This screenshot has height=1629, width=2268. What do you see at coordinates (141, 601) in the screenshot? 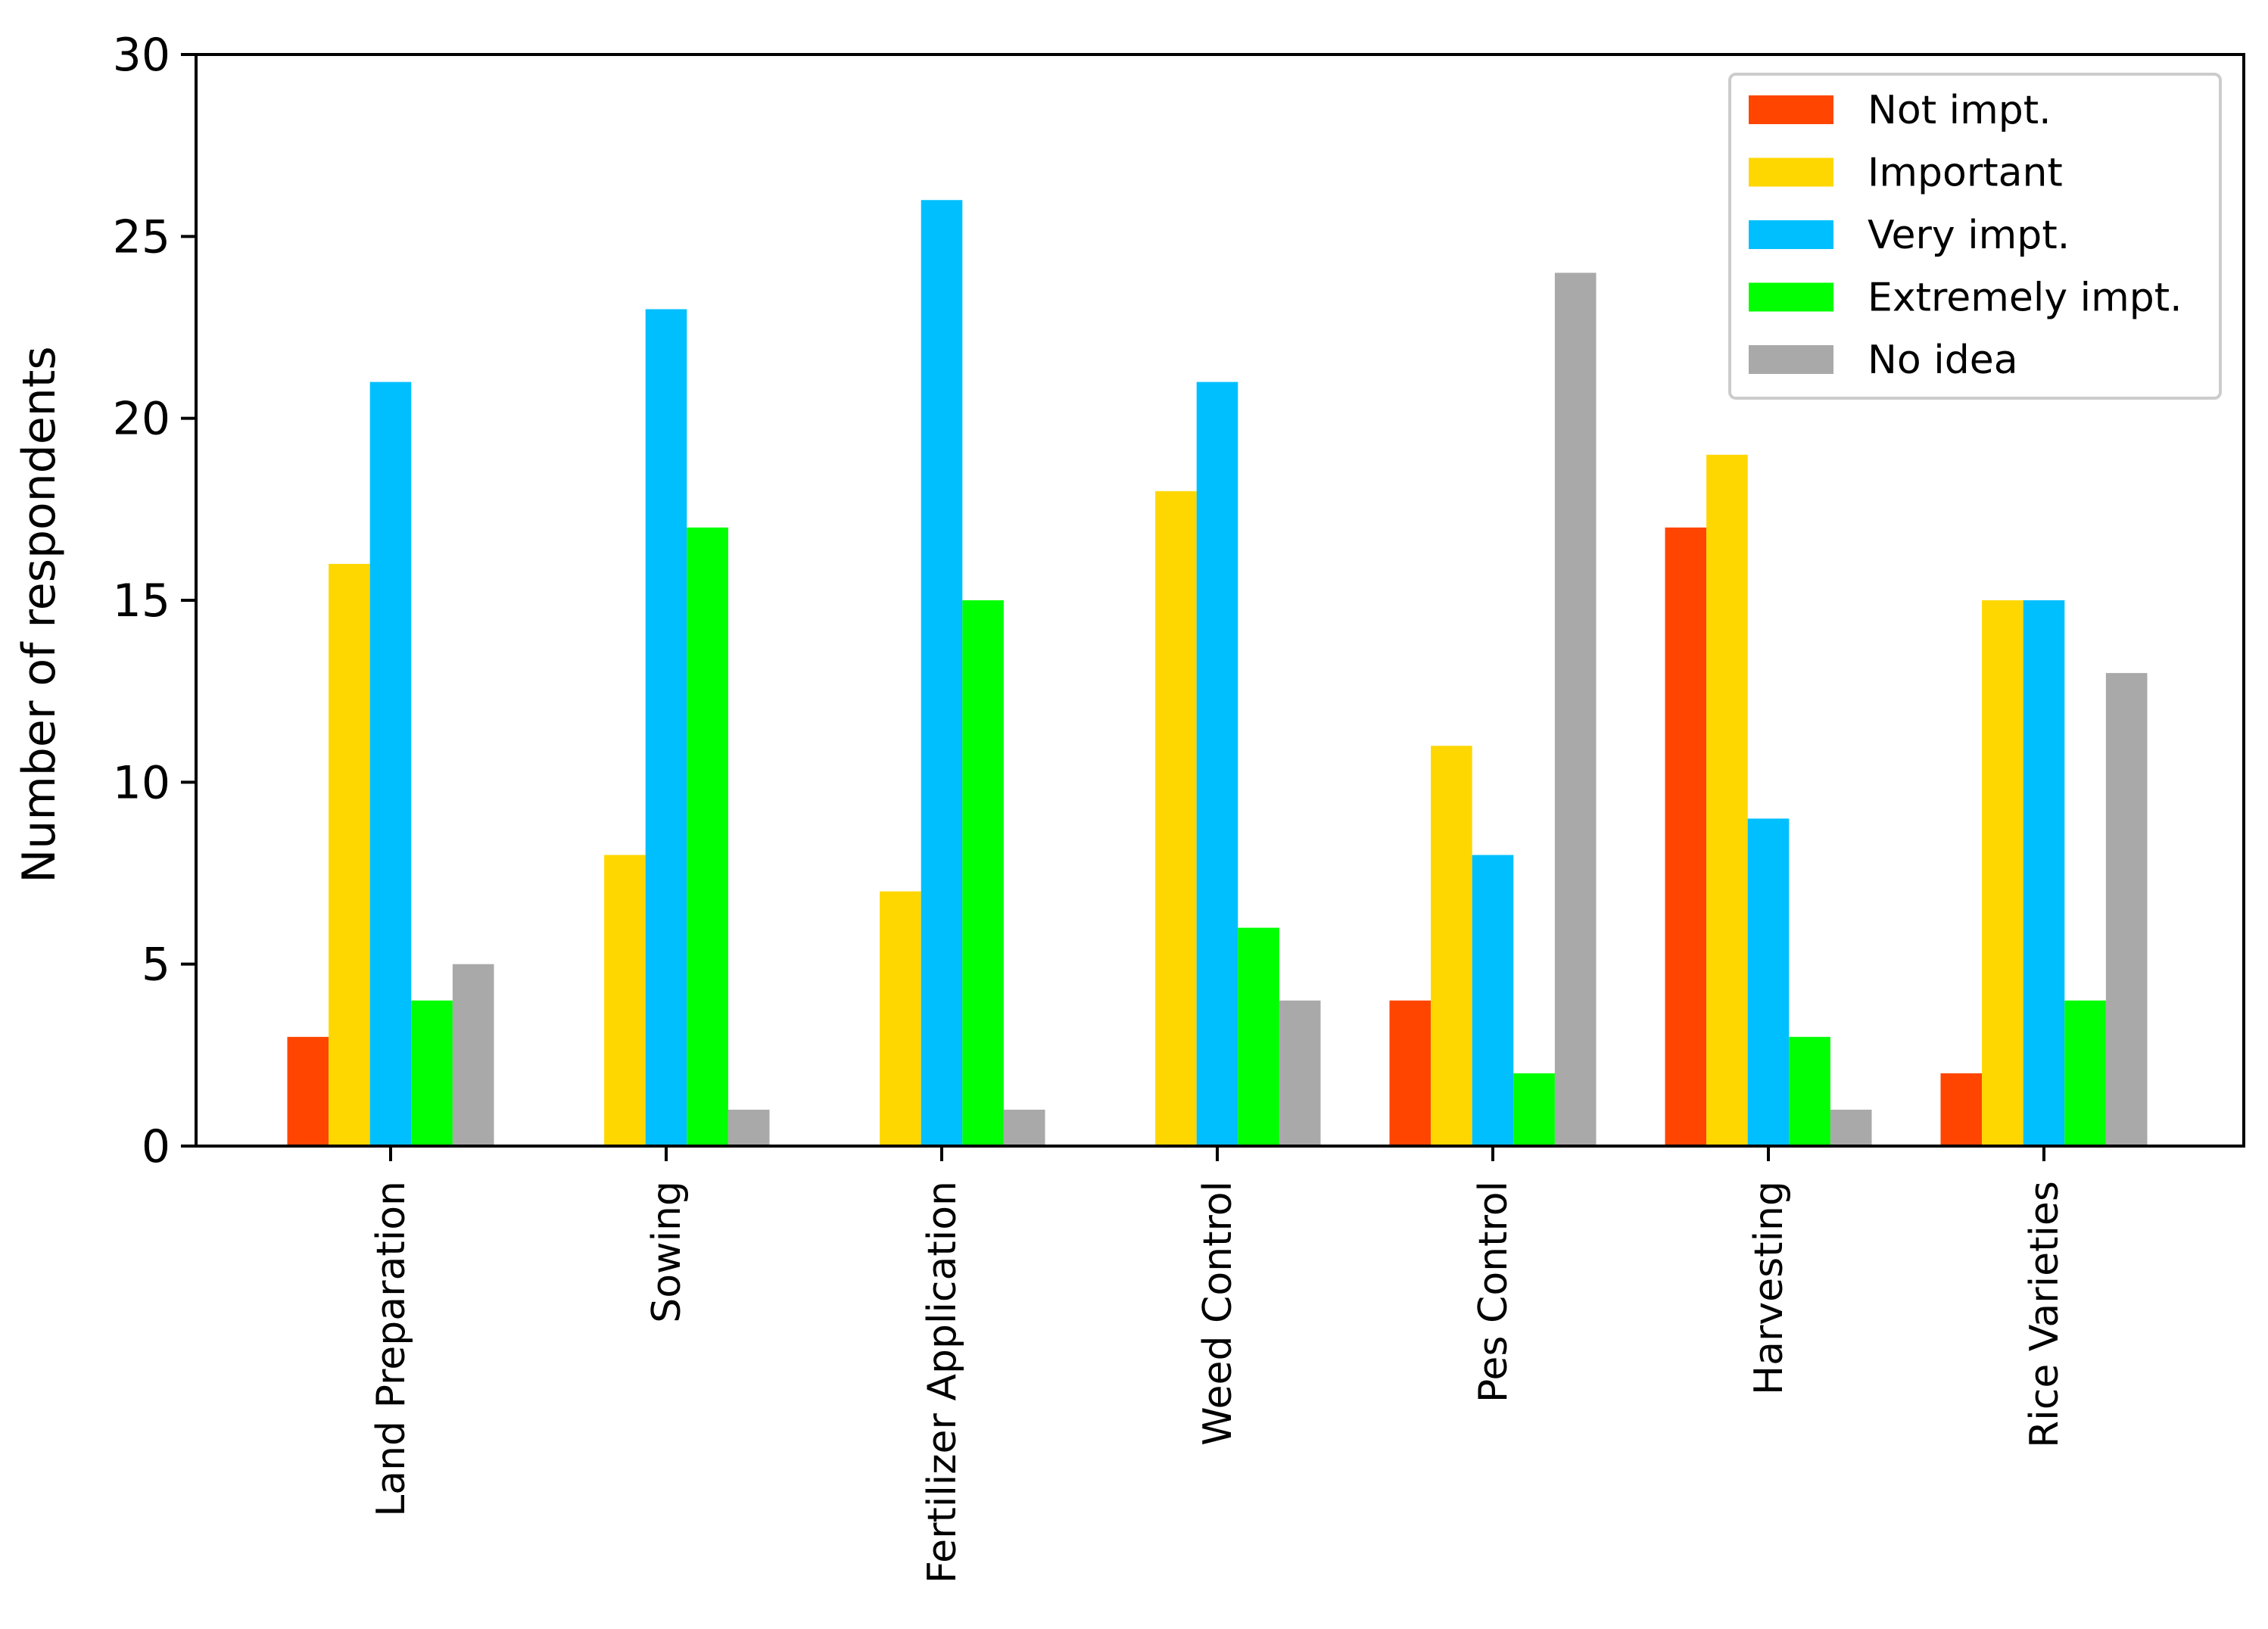
I see `y-tick-label-15: 15` at bounding box center [141, 601].